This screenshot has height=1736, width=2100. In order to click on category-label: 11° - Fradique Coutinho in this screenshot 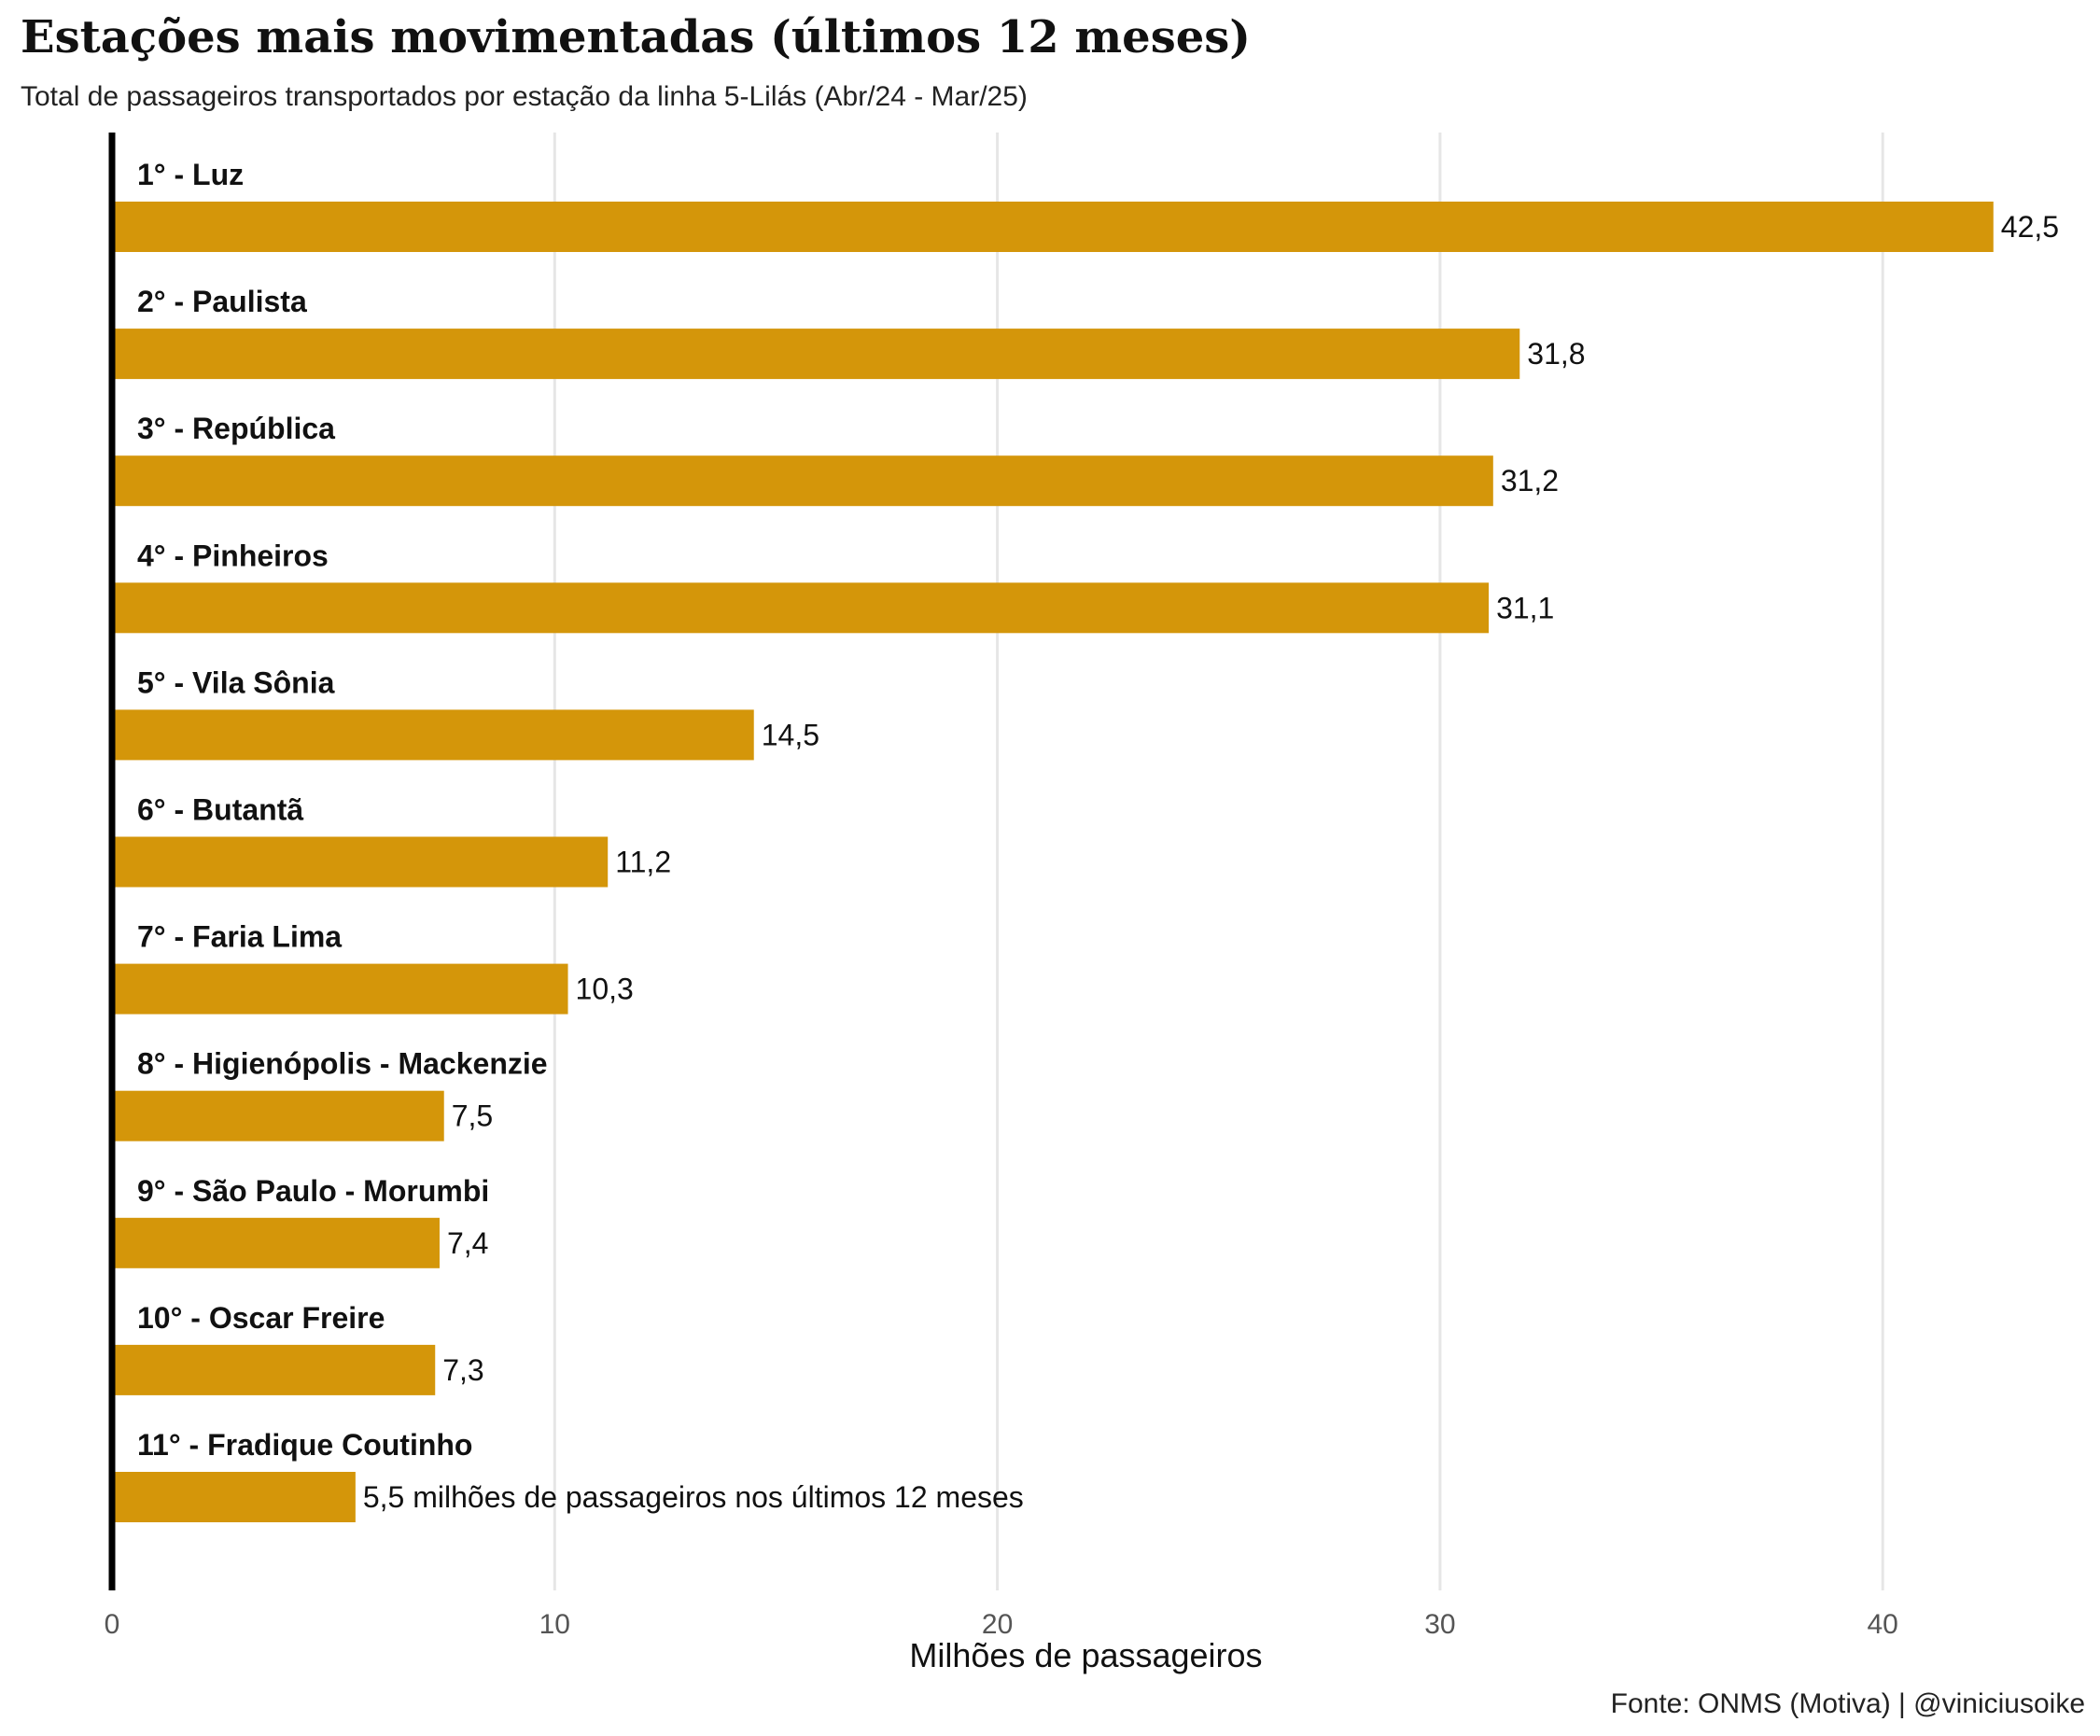, I will do `click(304, 1445)`.